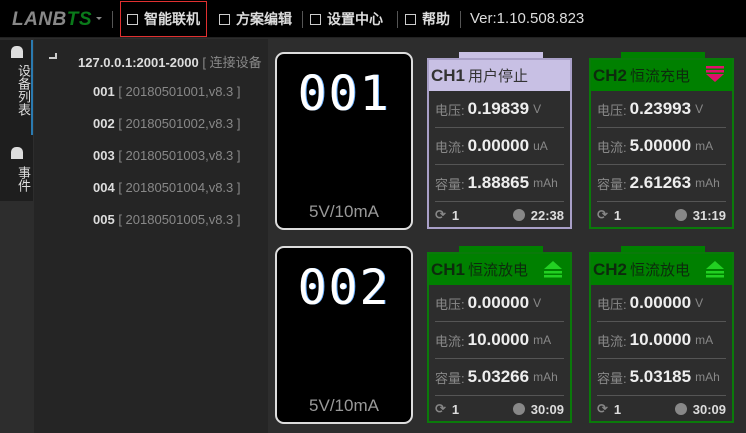 This screenshot has height=433, width=746. Describe the element at coordinates (104, 123) in the screenshot. I see `device-id: 002` at that location.